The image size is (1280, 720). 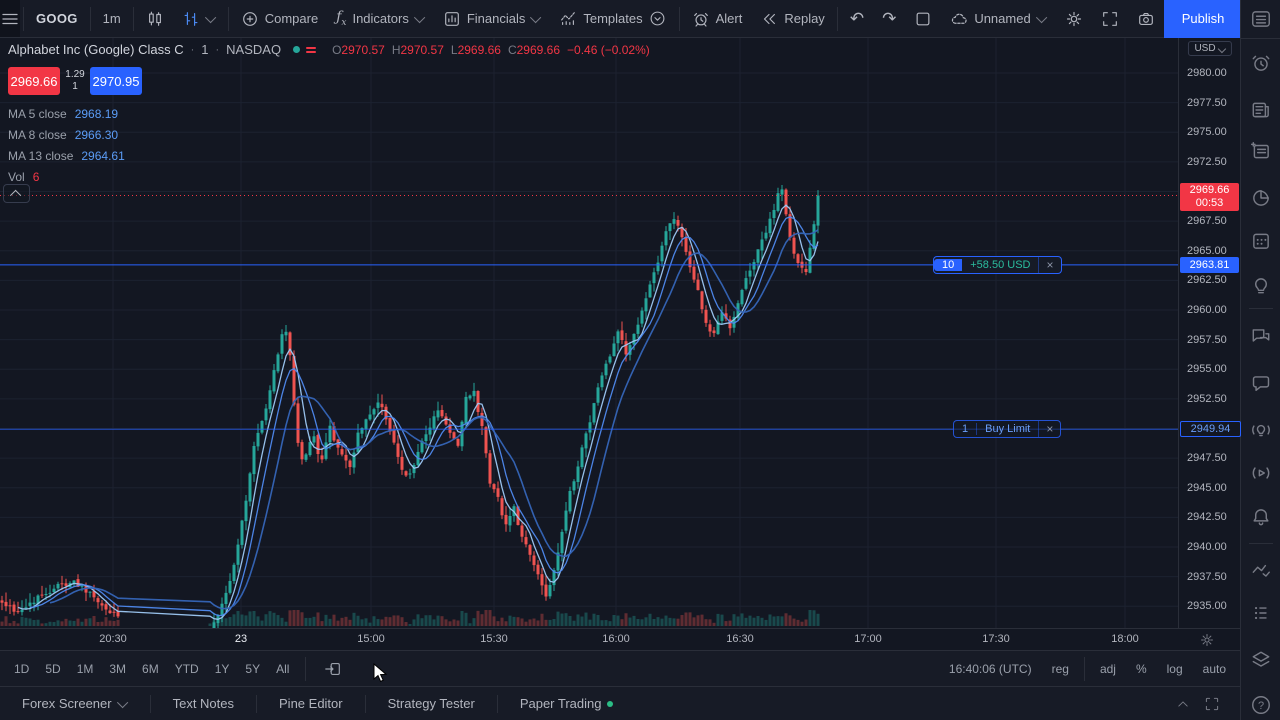 What do you see at coordinates (1207, 640) in the screenshot?
I see `axis-settings-gear-icon` at bounding box center [1207, 640].